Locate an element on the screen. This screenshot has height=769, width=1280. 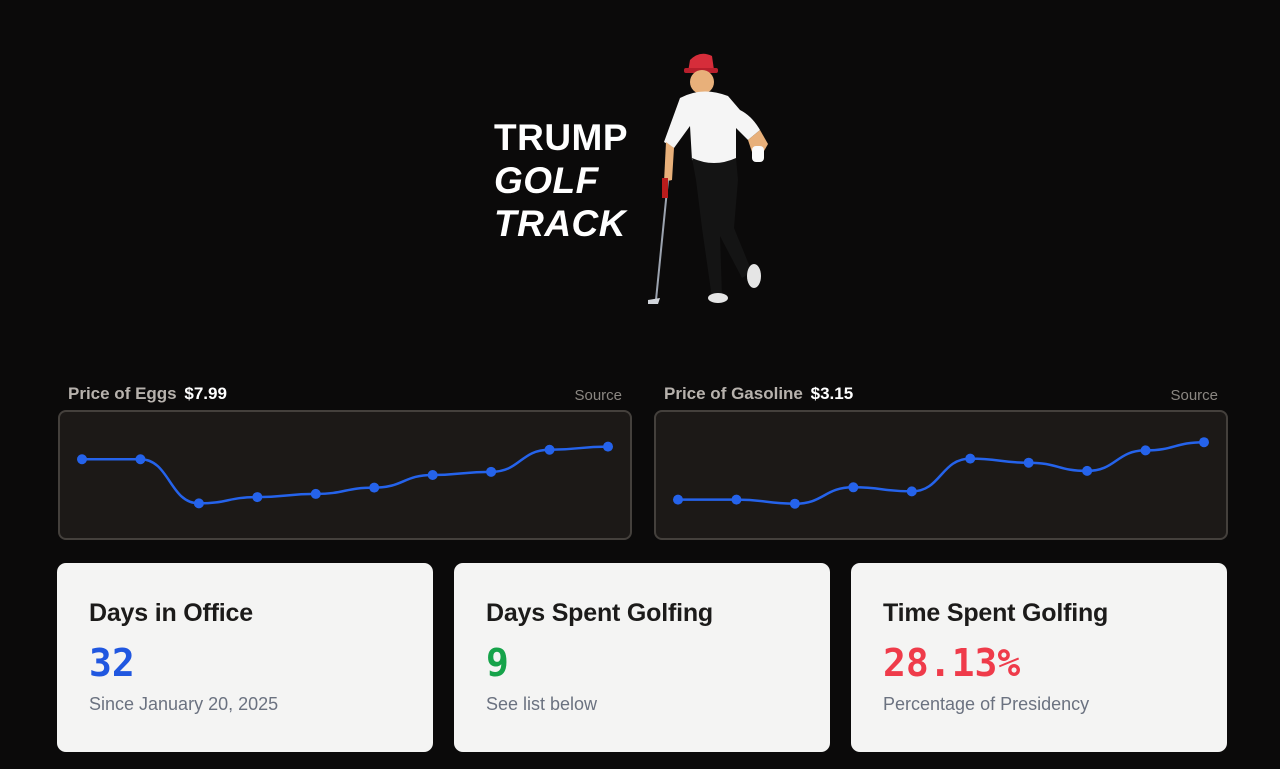
gas-price-panel: Price of Gasoline $3.15 Source is located at coordinates (941, 460).